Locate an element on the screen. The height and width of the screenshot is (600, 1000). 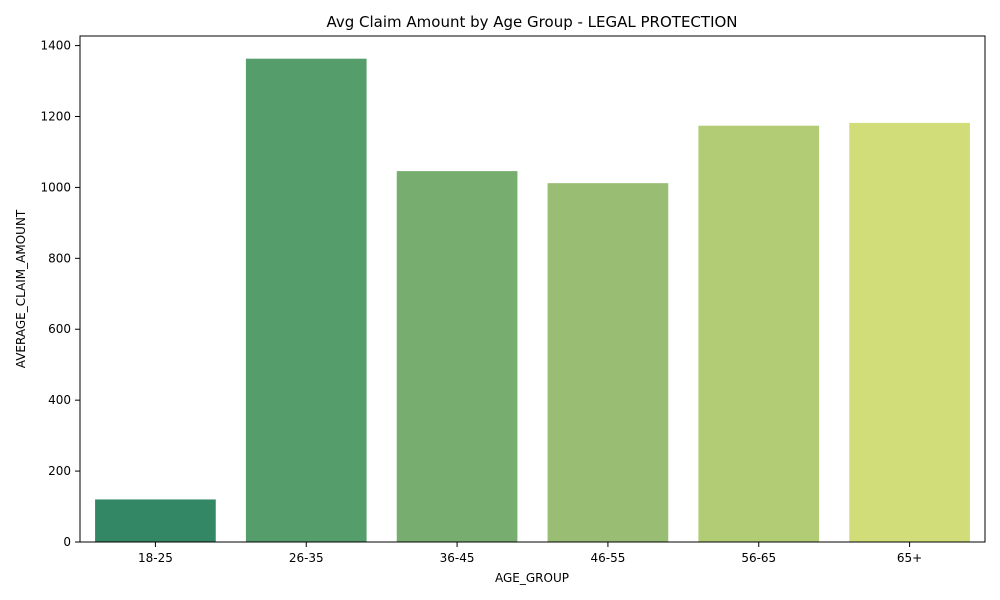
x-axis: 18-25 26-35 36-45 46-55 56-65 65+ is located at coordinates (530, 553).